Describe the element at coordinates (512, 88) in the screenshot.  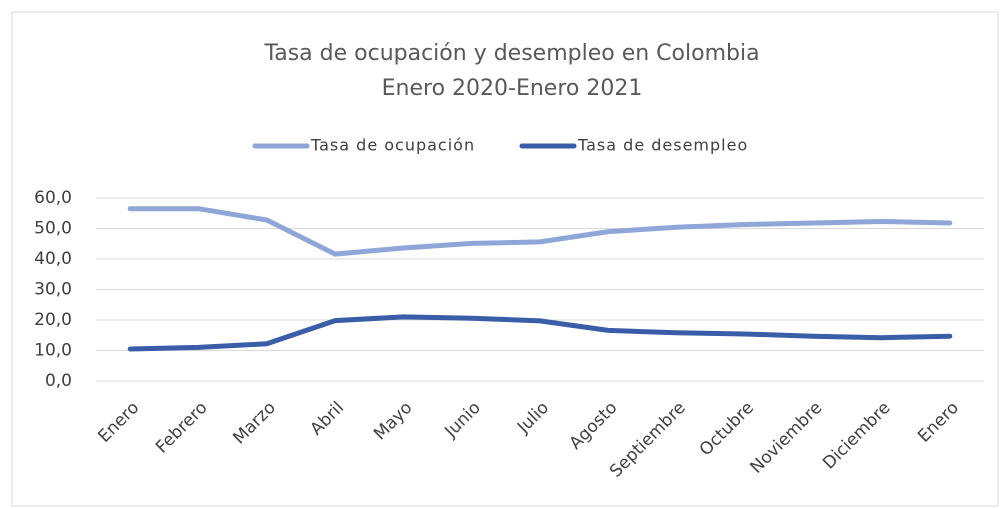
I see `chart-subtitle: Enero 2020-Enero 2021` at that location.